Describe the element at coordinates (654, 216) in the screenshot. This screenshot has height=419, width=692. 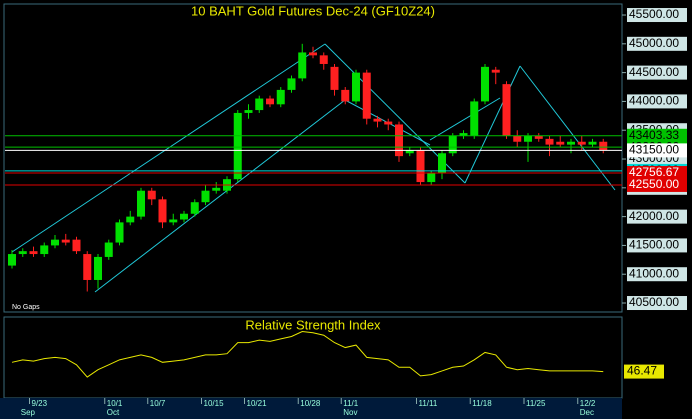
I see `y-tick-label: 42000.00` at that location.